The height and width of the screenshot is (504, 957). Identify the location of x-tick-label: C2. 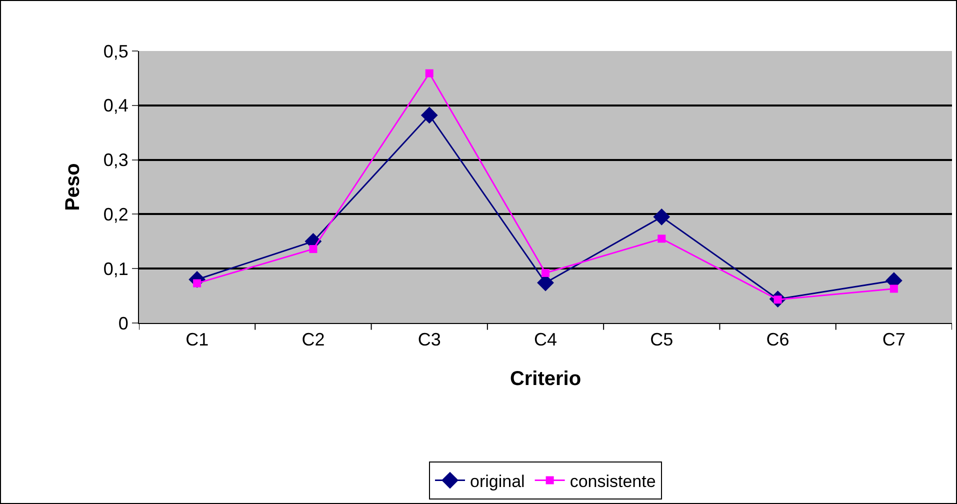
(313, 340).